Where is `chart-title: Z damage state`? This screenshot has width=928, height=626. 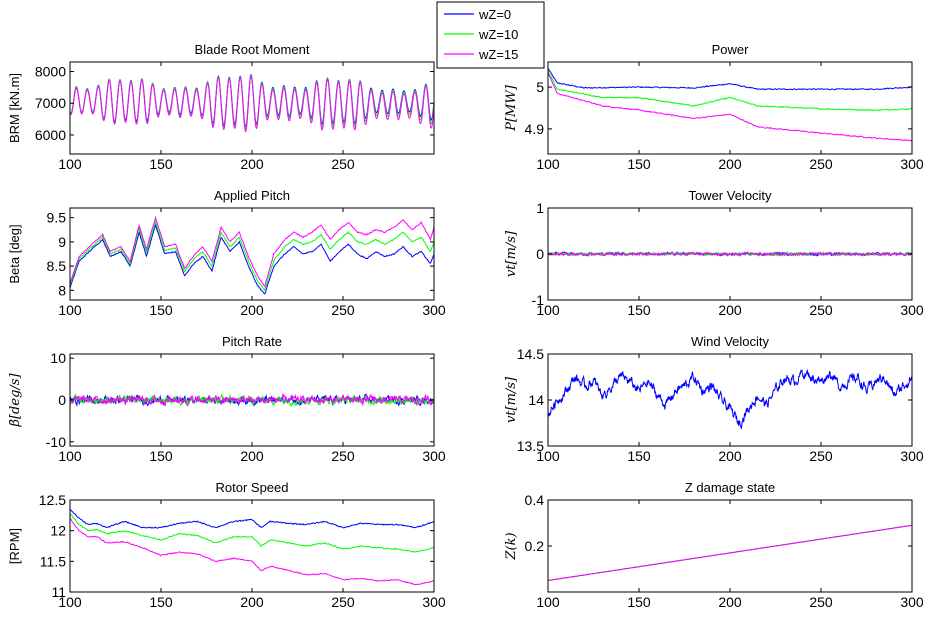 chart-title: Z damage state is located at coordinates (730, 487).